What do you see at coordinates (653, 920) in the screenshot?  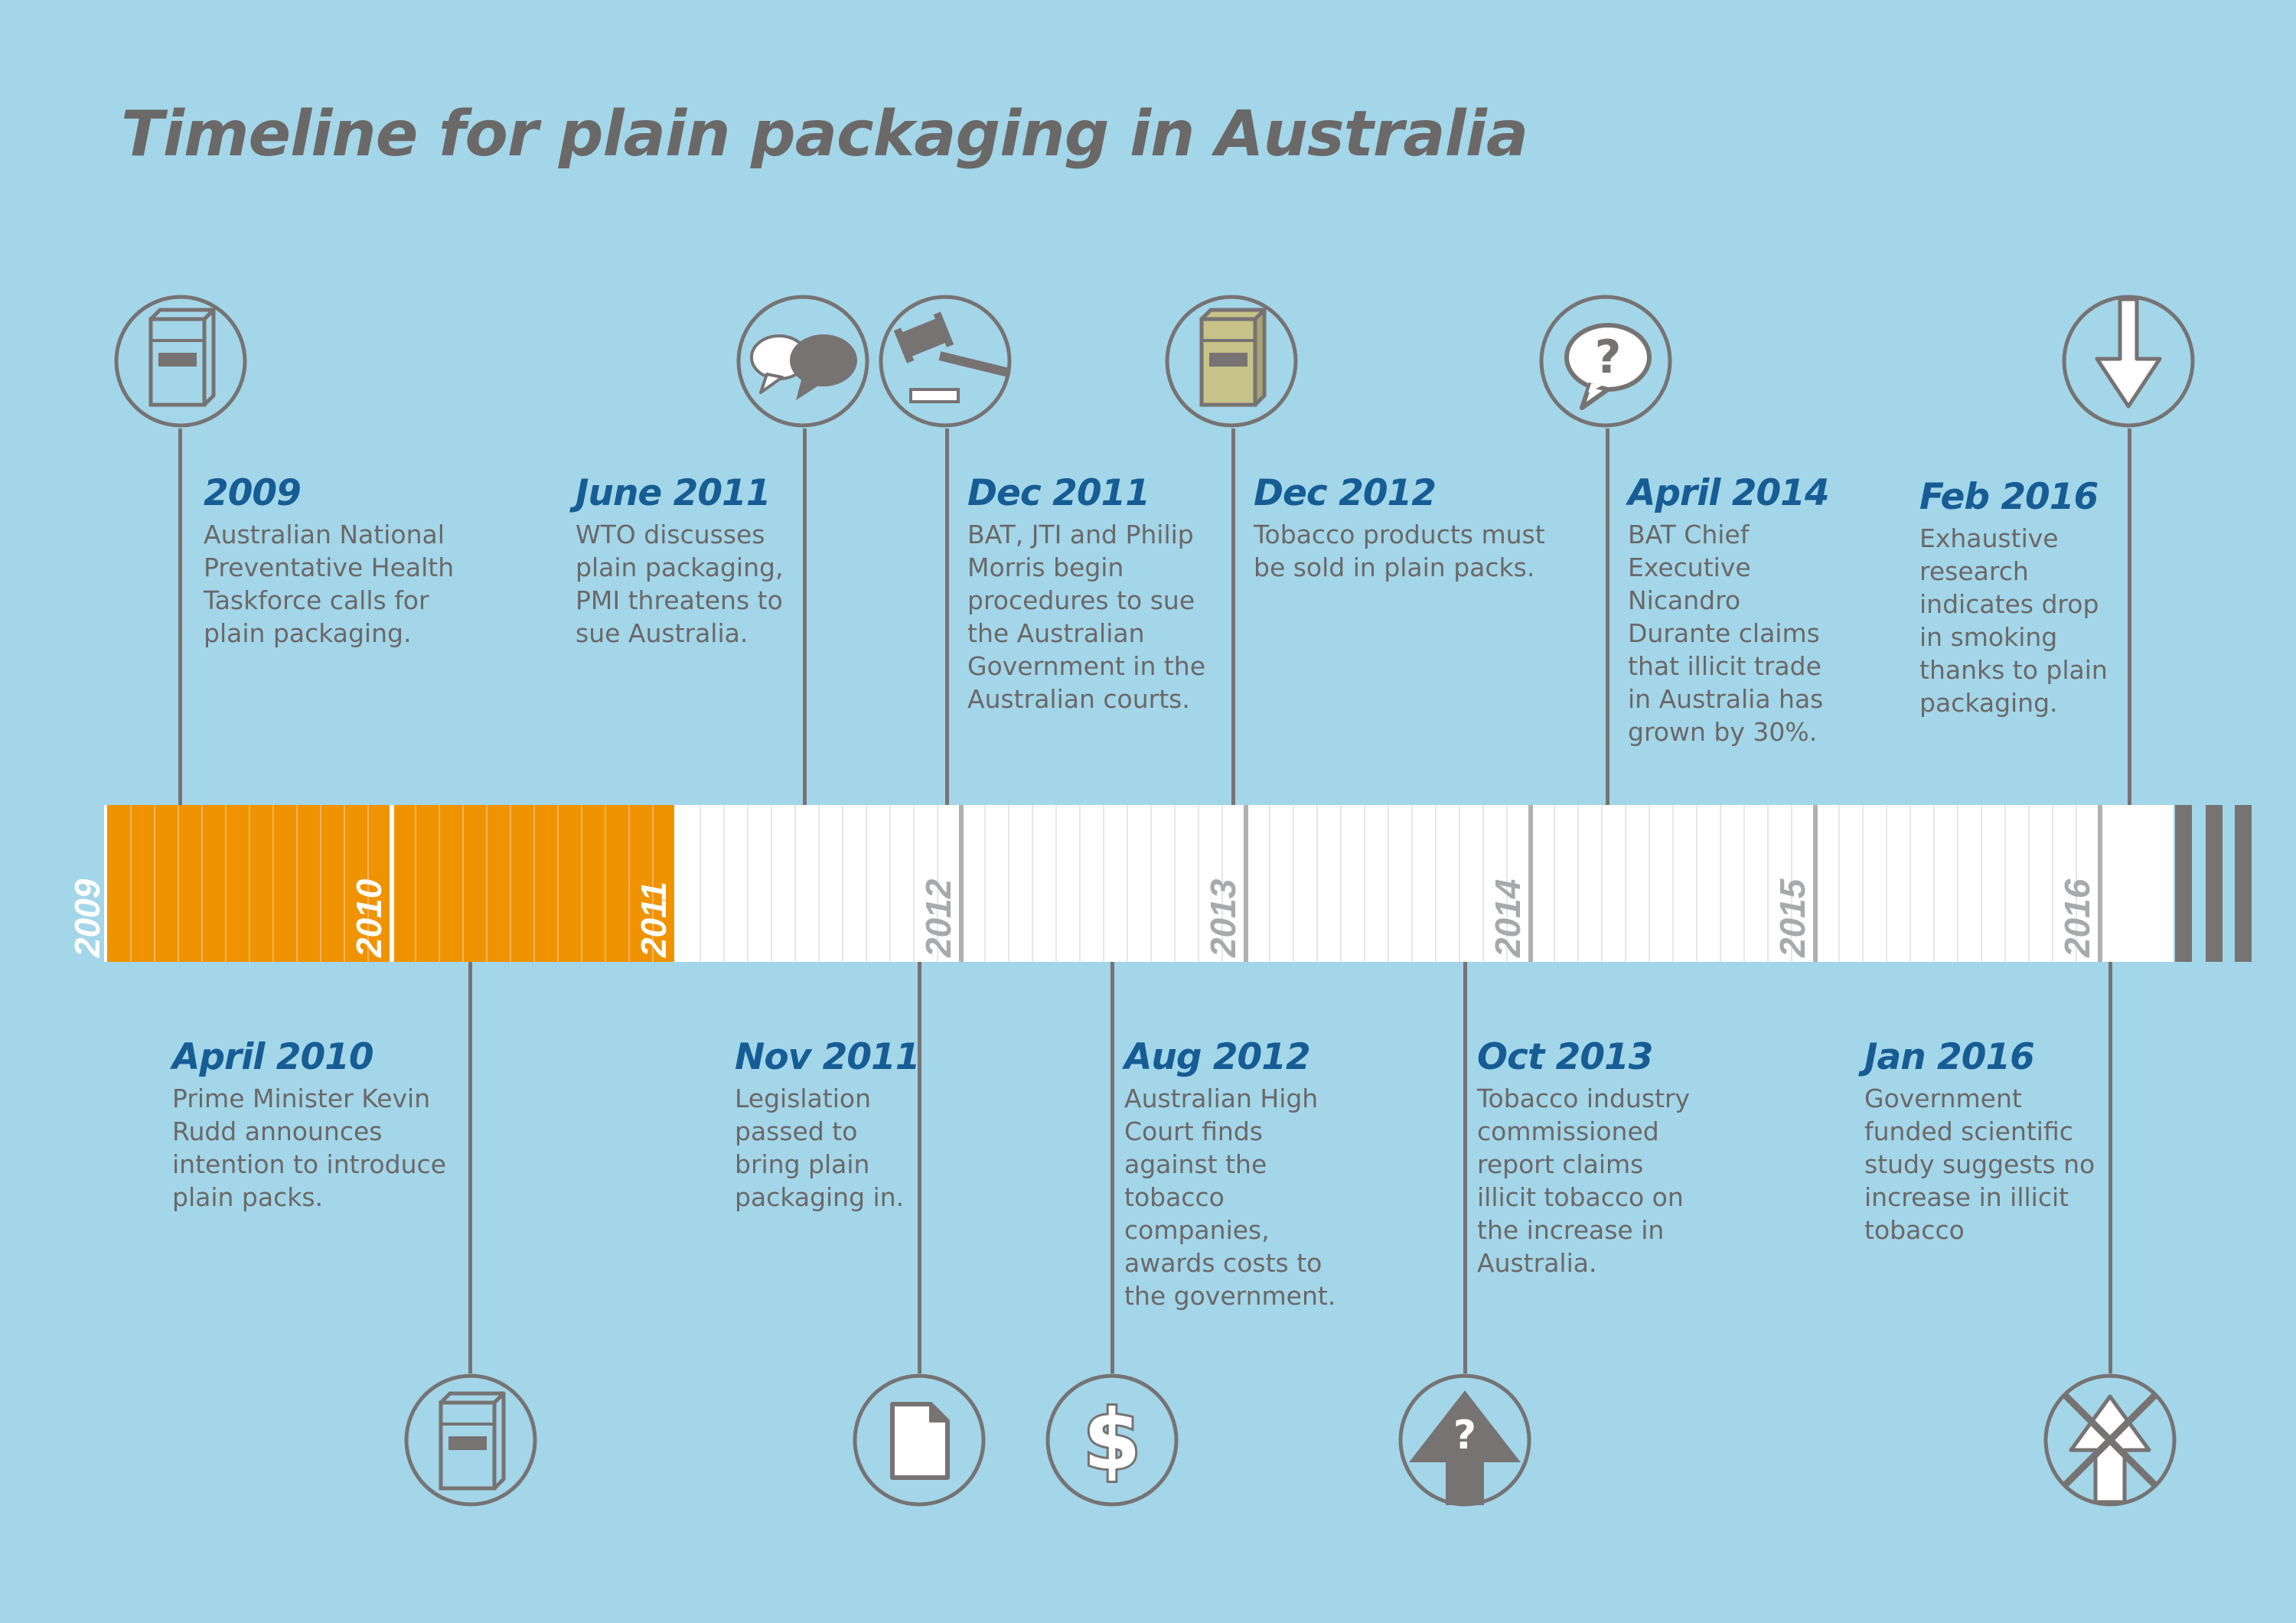 I see `year-label-2011: 2011` at bounding box center [653, 920].